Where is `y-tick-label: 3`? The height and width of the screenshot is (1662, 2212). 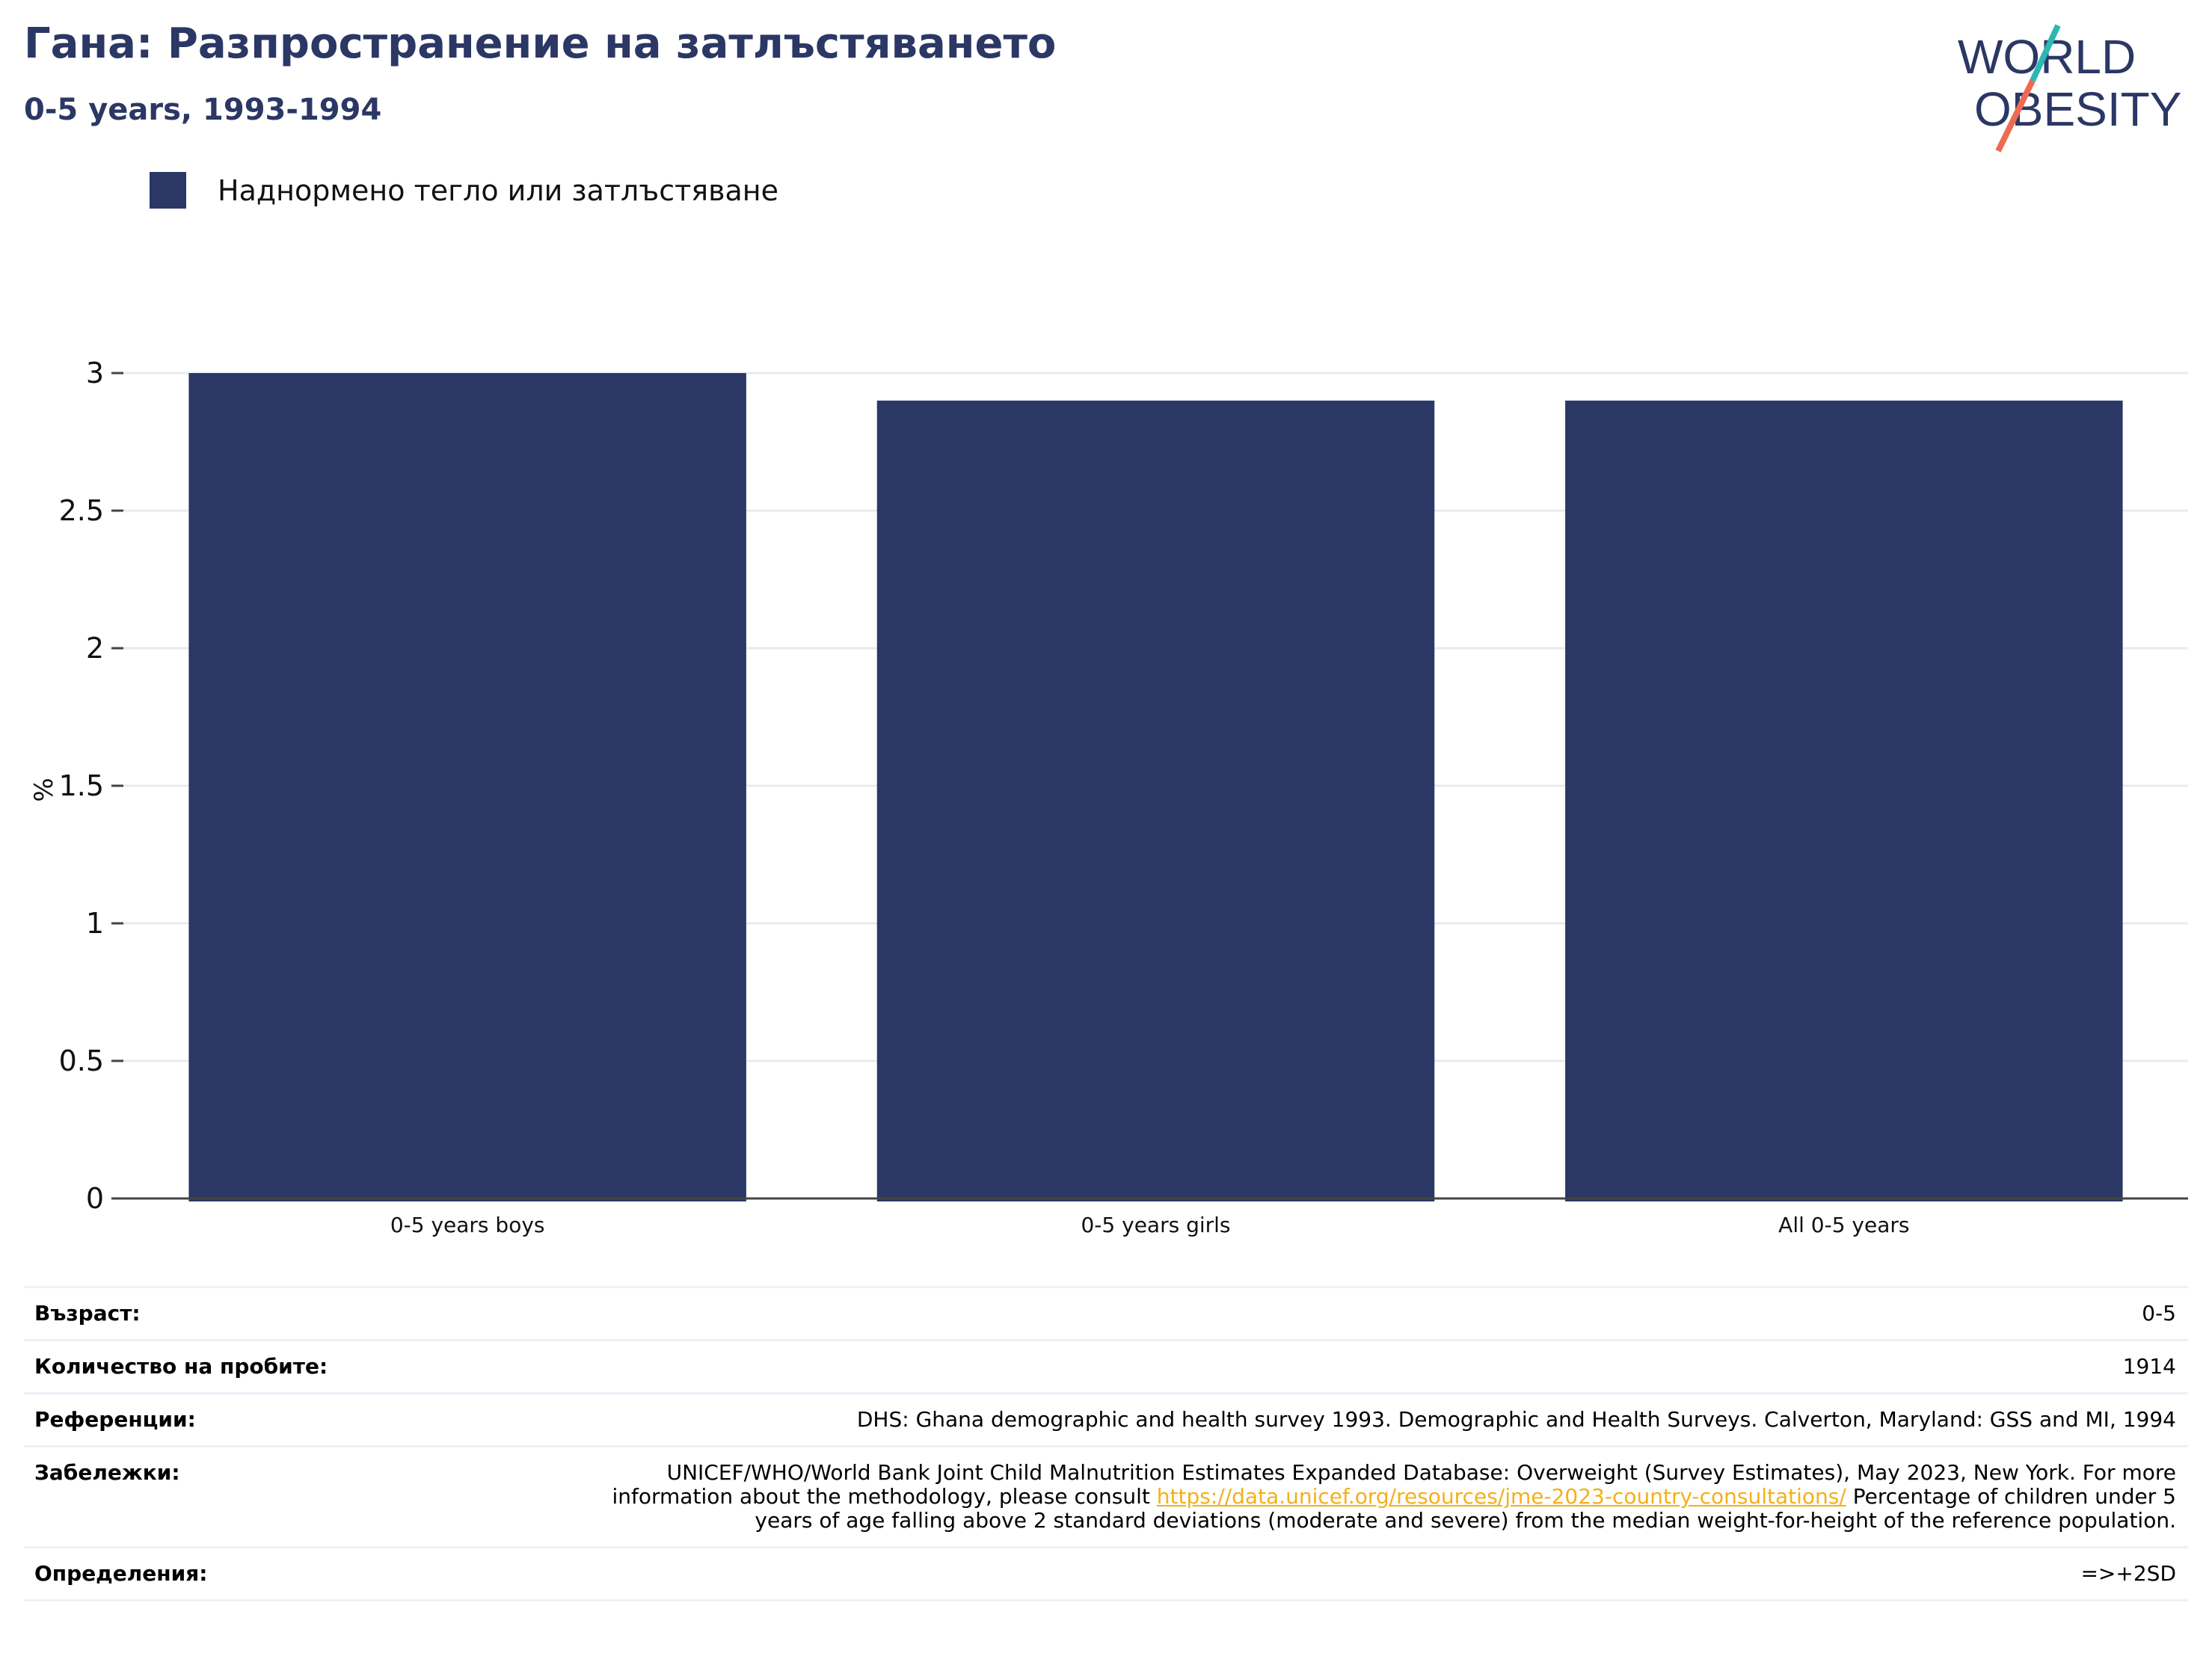 y-tick-label: 3 is located at coordinates (95, 373).